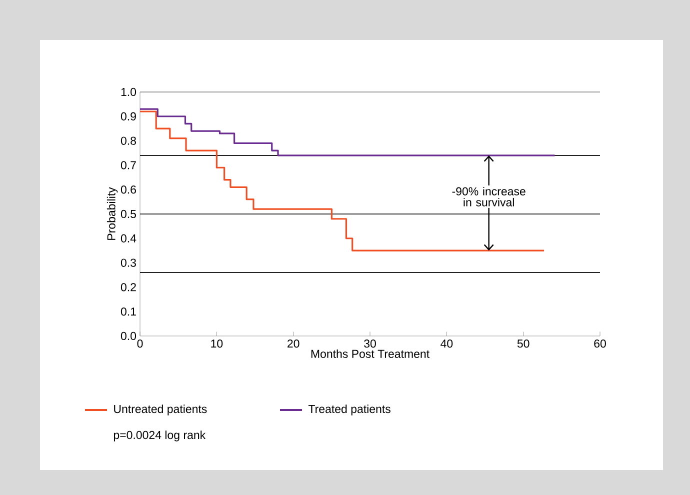  Describe the element at coordinates (217, 344) in the screenshot. I see `x-tick-label: 10` at that location.